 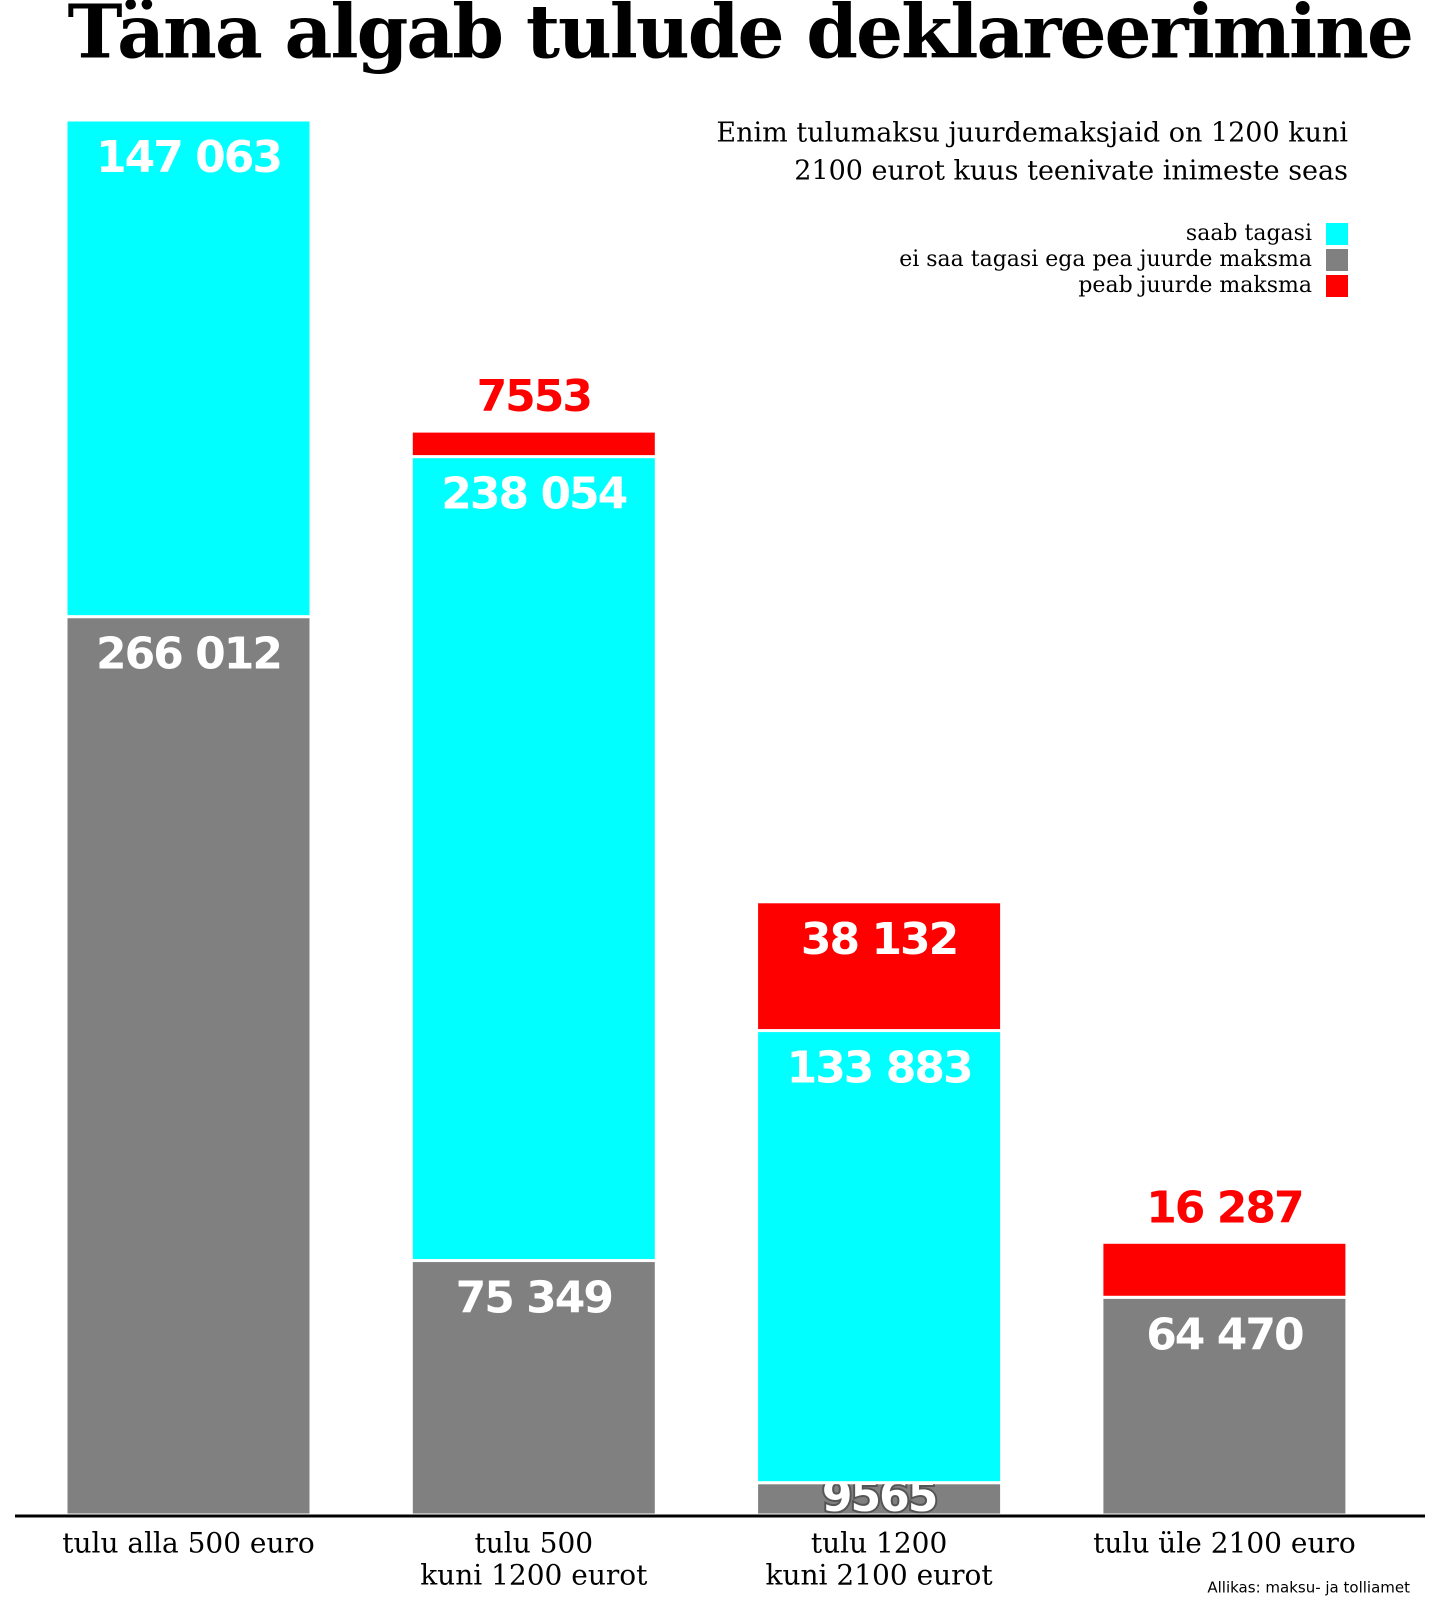 What do you see at coordinates (534, 1575) in the screenshot?
I see `x-tick-label: kuni 1200 eurot` at bounding box center [534, 1575].